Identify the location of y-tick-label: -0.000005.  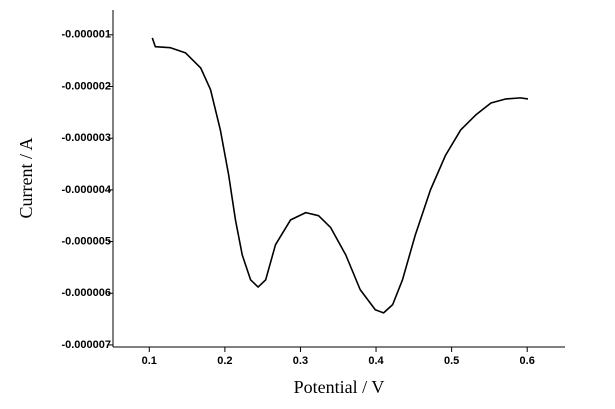
(86, 241).